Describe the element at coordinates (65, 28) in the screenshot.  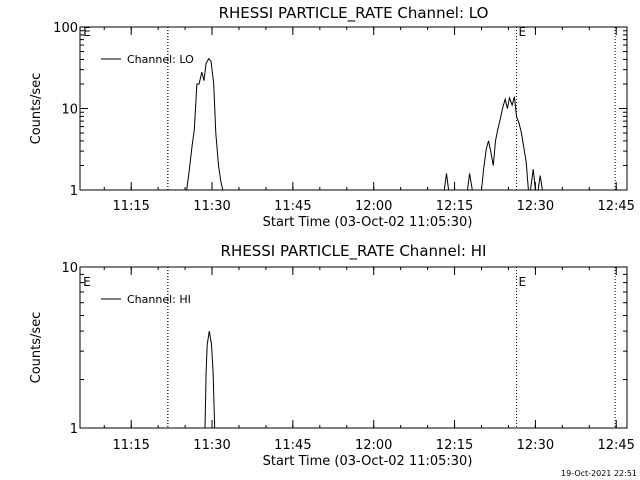
I see `y-tick-label: 100` at that location.